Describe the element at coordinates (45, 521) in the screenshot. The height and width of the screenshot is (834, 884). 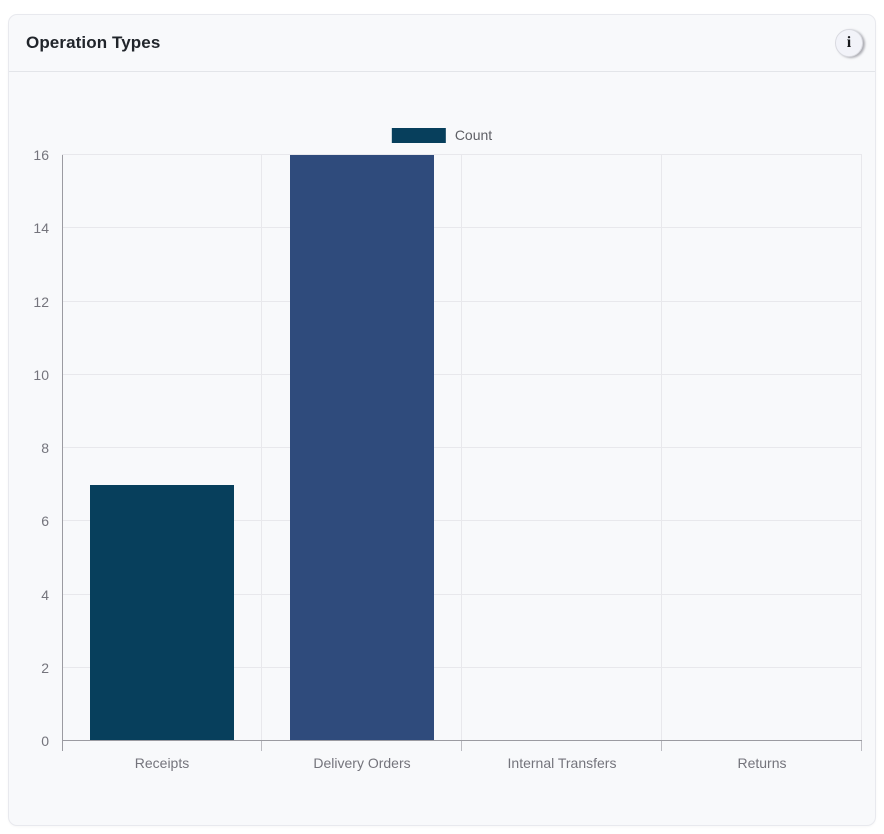
I see `y-axis-tick-label: 6` at that location.